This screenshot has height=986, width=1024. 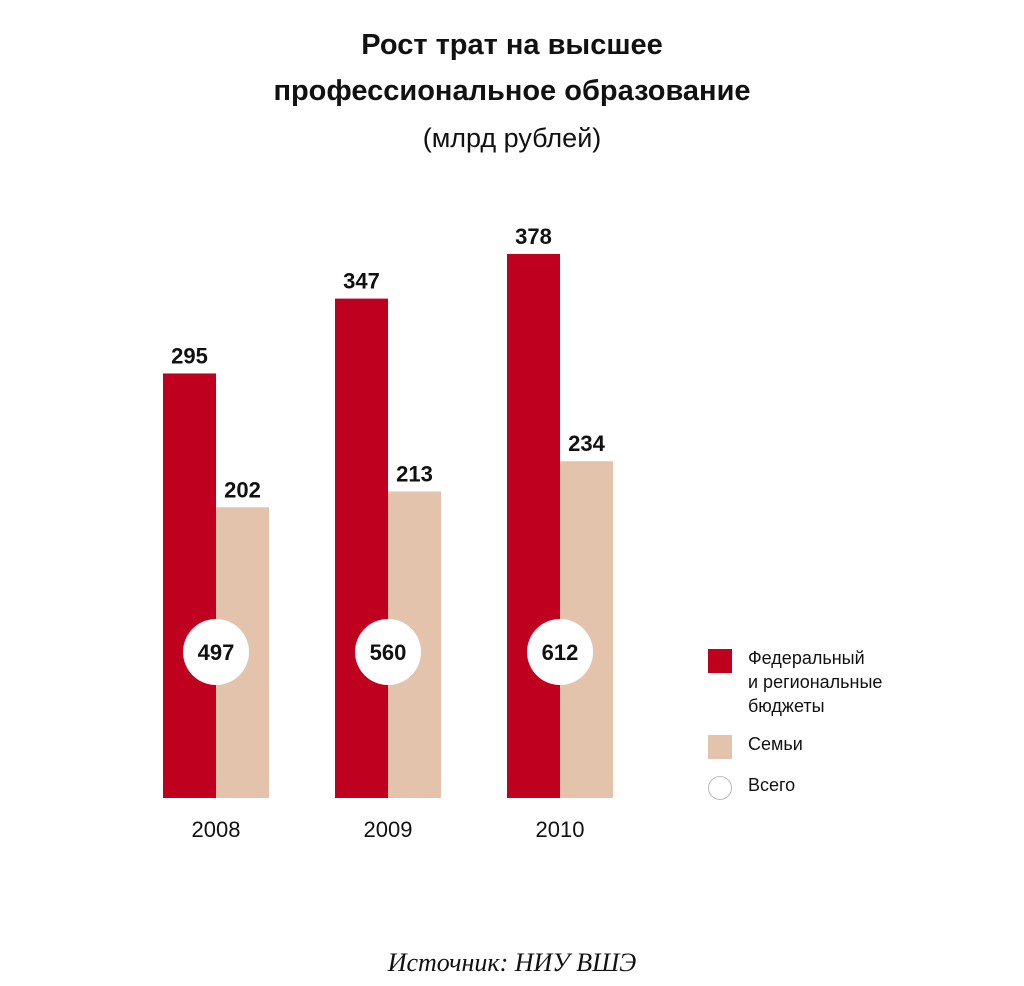 What do you see at coordinates (560, 829) in the screenshot?
I see `x-tick-label-2010: 2010` at bounding box center [560, 829].